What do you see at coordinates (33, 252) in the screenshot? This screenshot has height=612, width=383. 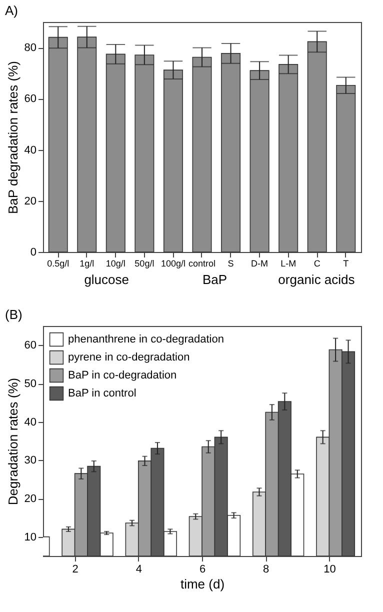 I see `y-tick-label: 0` at bounding box center [33, 252].